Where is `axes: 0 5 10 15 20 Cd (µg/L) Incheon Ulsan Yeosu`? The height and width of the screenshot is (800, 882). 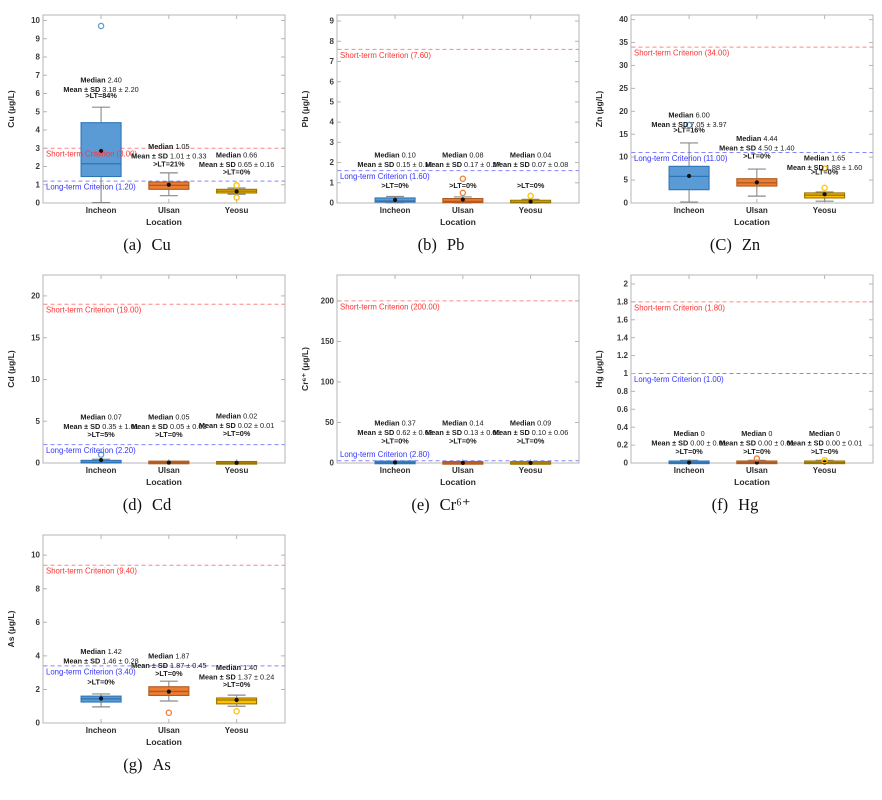 axes: 0 5 10 15 20 Cd (µg/L) Incheon Ulsan Yeosu is located at coordinates (146, 374).